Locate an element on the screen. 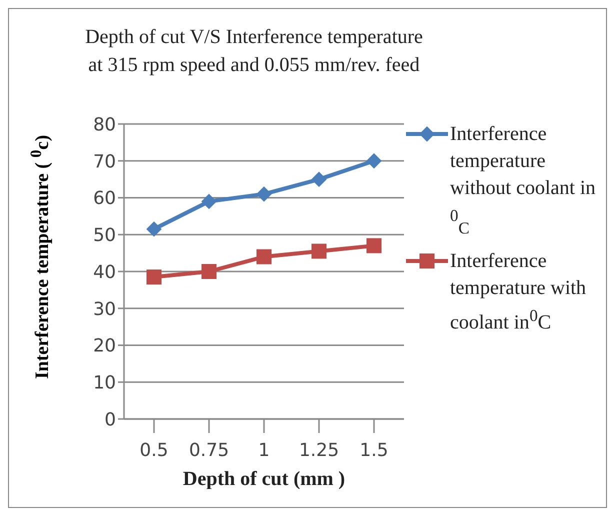 Image resolution: width=615 pixels, height=518 pixels. x-tick-label: 1.5 is located at coordinates (374, 450).